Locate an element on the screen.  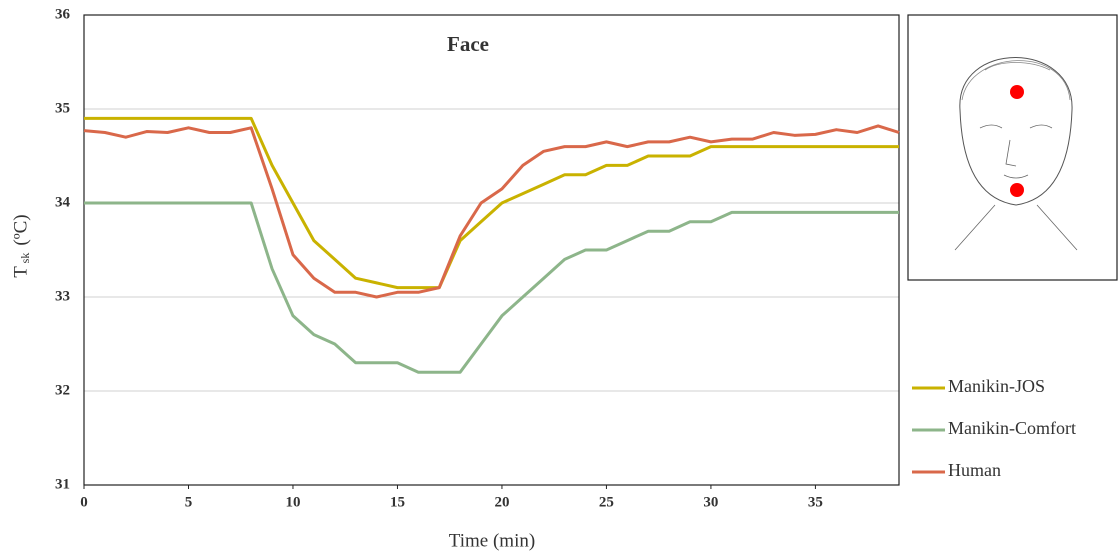
x-tick-label: 30 is located at coordinates (710, 502).